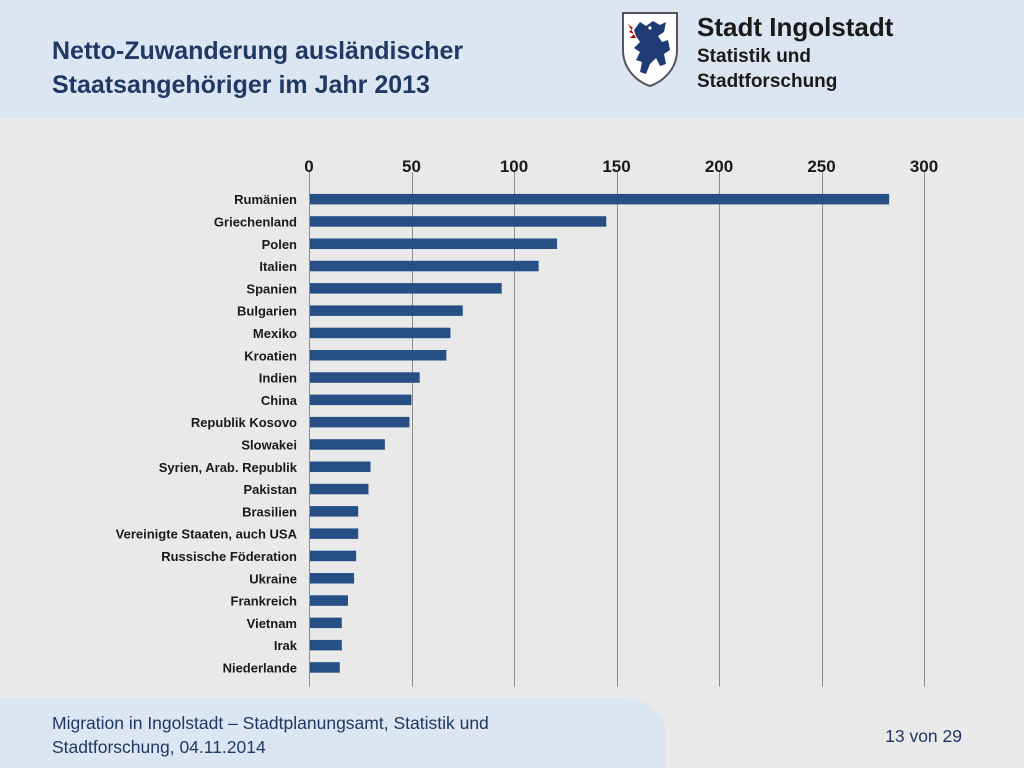  I want to click on category-label: Rumänien, so click(265, 199).